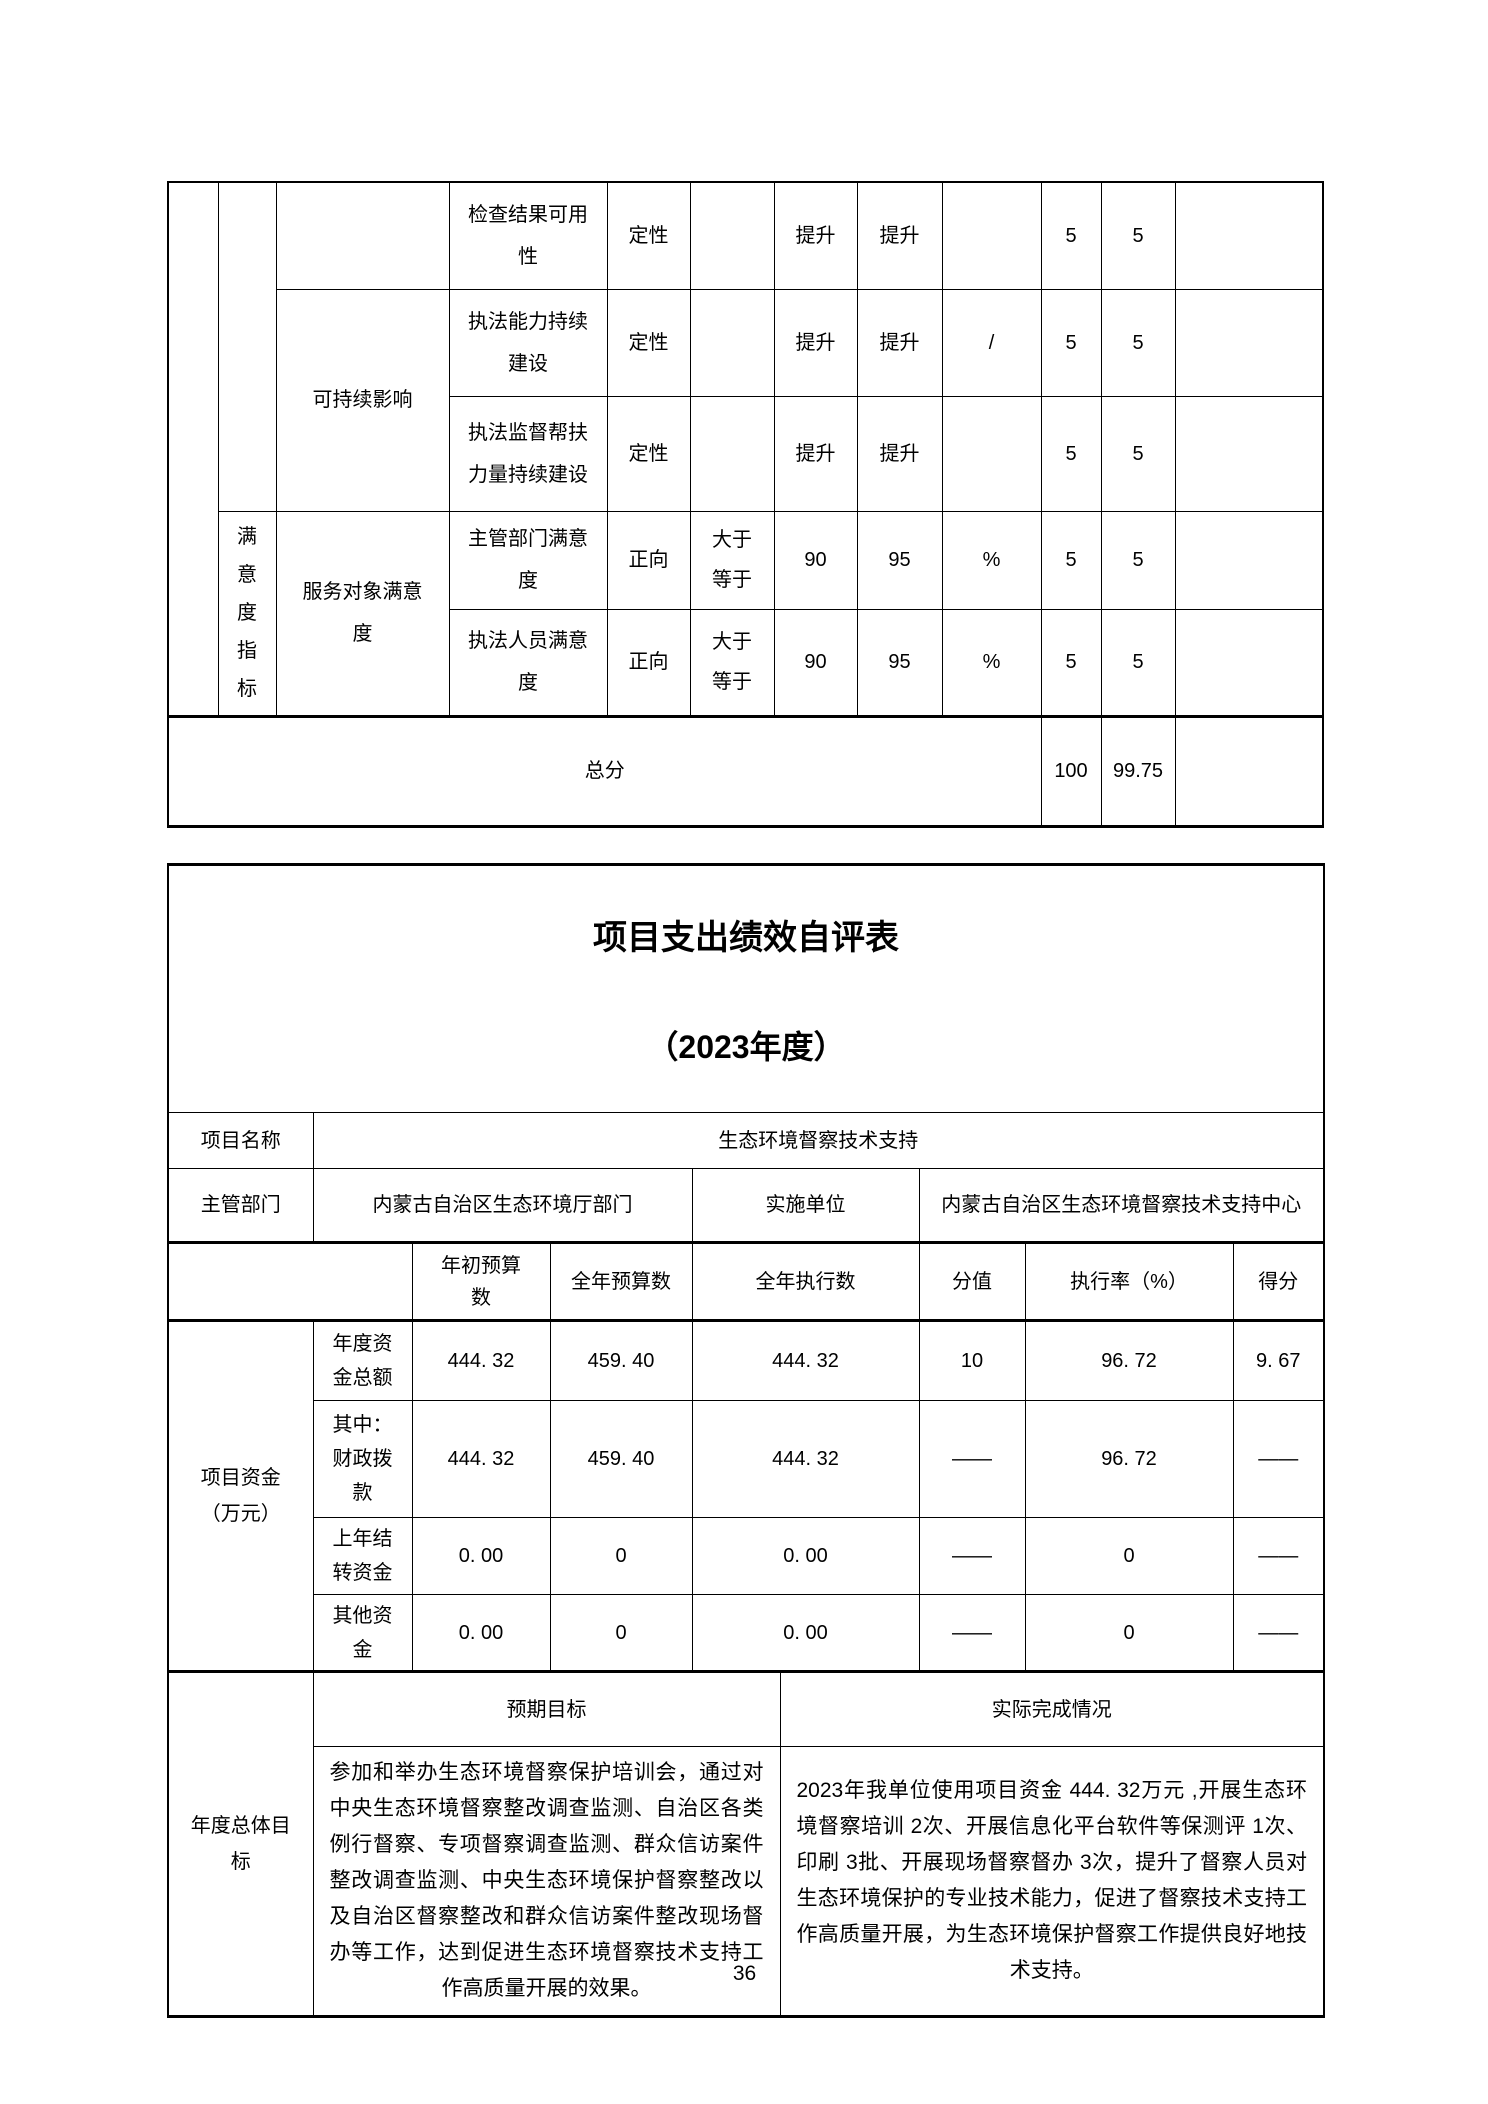 The width and height of the screenshot is (1488, 2104). I want to click on table-subtitle: （2023年度）, so click(746, 1047).